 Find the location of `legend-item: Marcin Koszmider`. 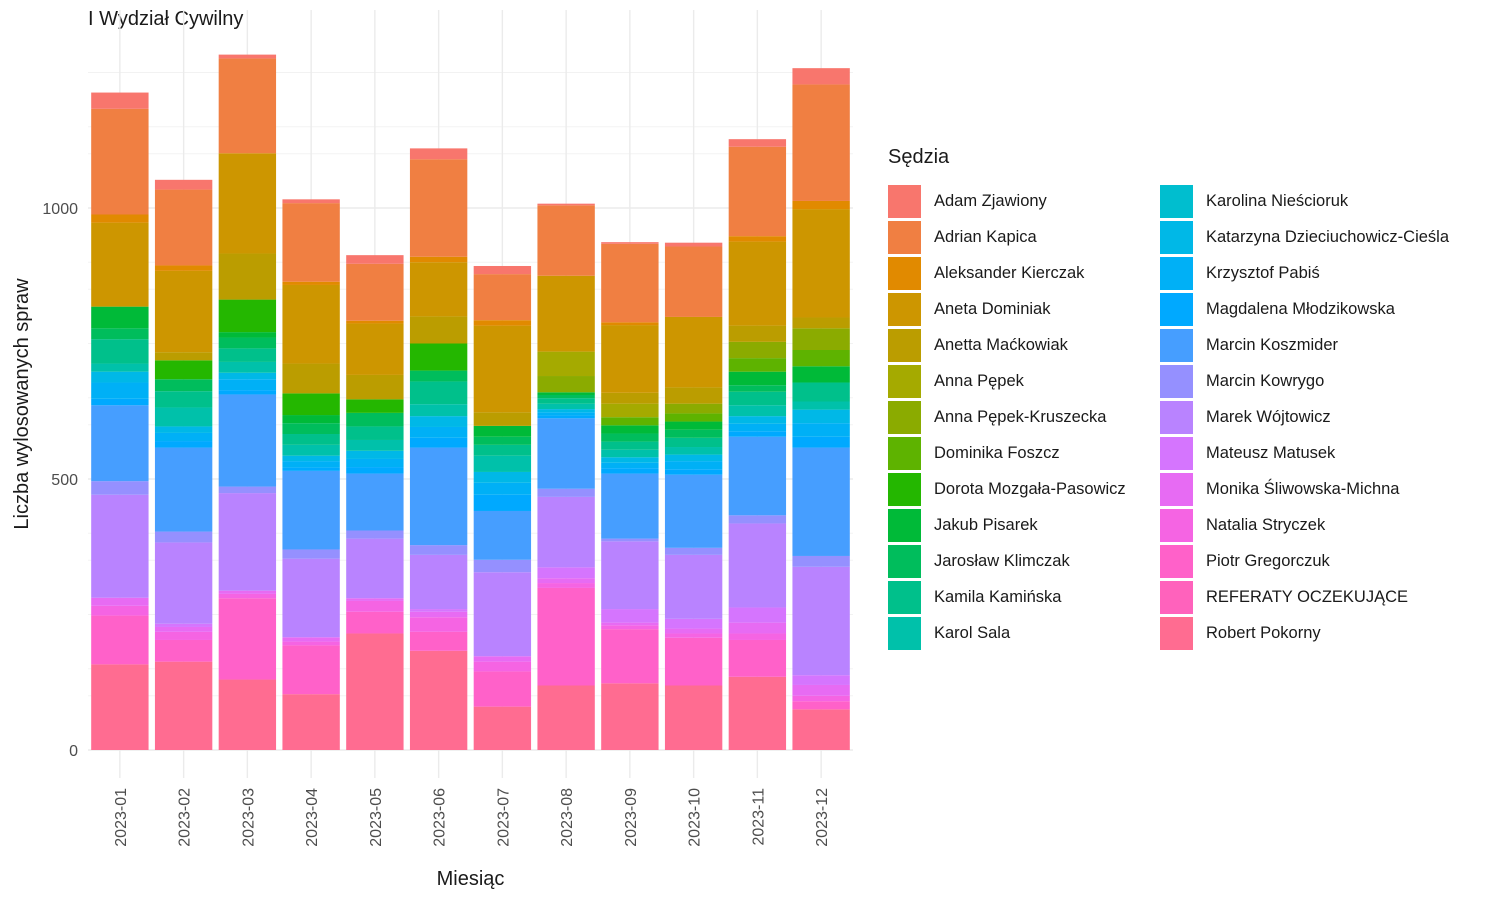

legend-item: Marcin Koszmider is located at coordinates (1296, 345).